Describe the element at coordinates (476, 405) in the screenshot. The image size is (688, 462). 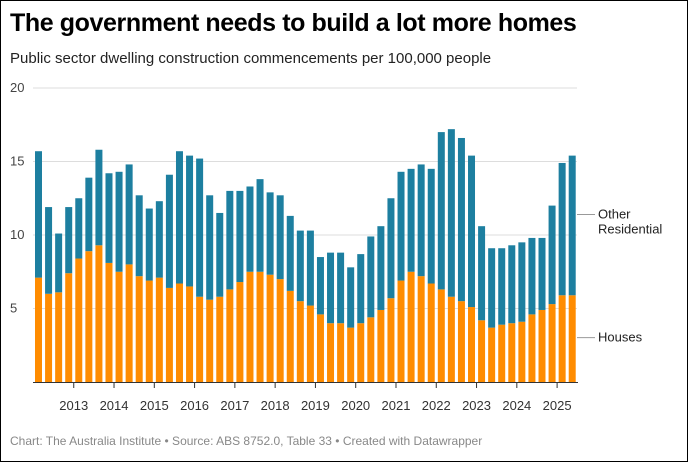
I see `x-tick-label: 2023` at that location.